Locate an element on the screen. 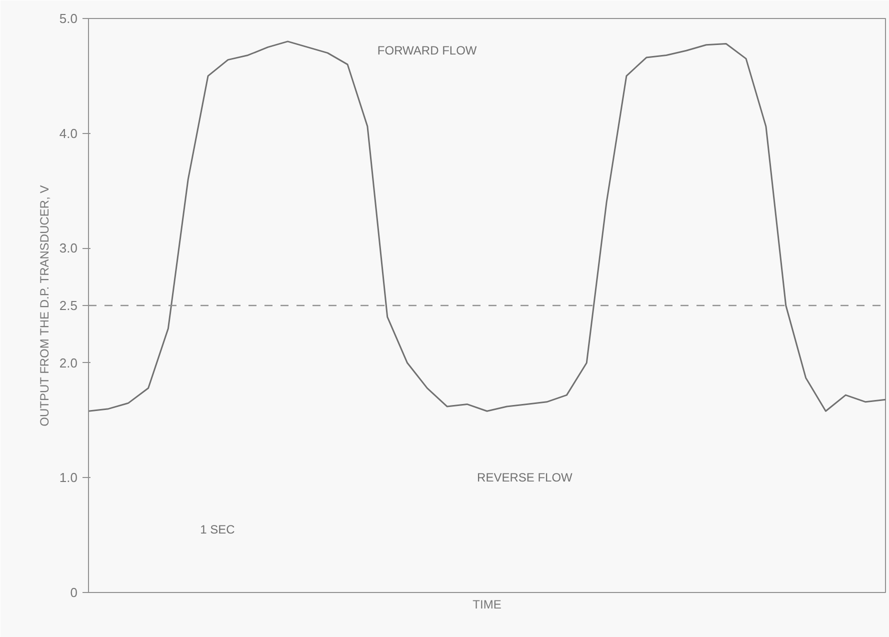 The image size is (889, 637). y-axis-title: OUTPUT FROM THE D.P. TRANSDUCER, V is located at coordinates (44, 305).